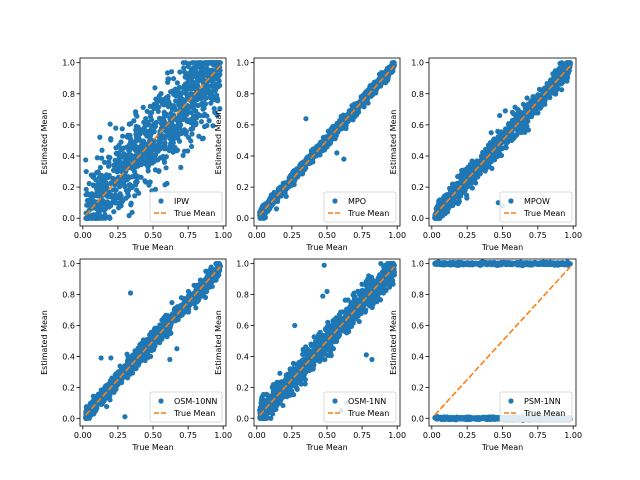 This screenshot has width=640, height=480. I want to click on y-tick-label: 1.0, so click(68, 264).